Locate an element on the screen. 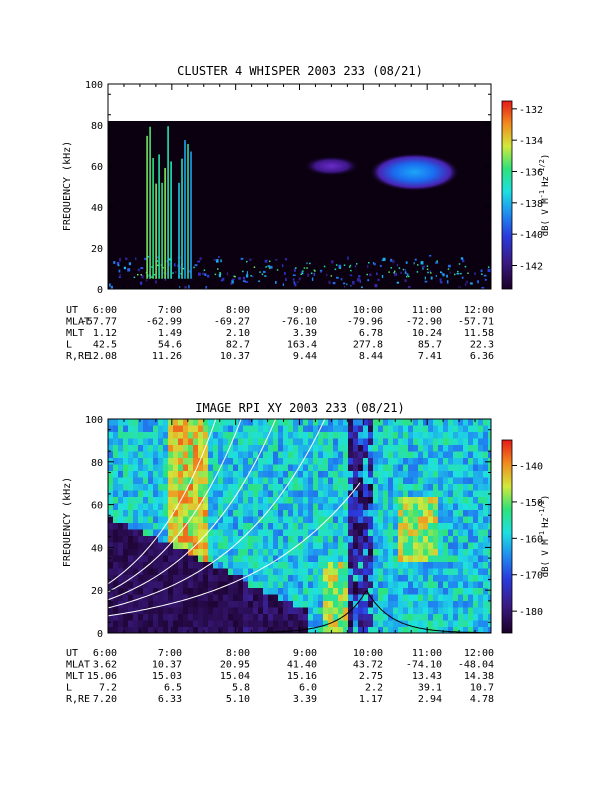  ephemeris-row-label: UT is located at coordinates (72, 653).